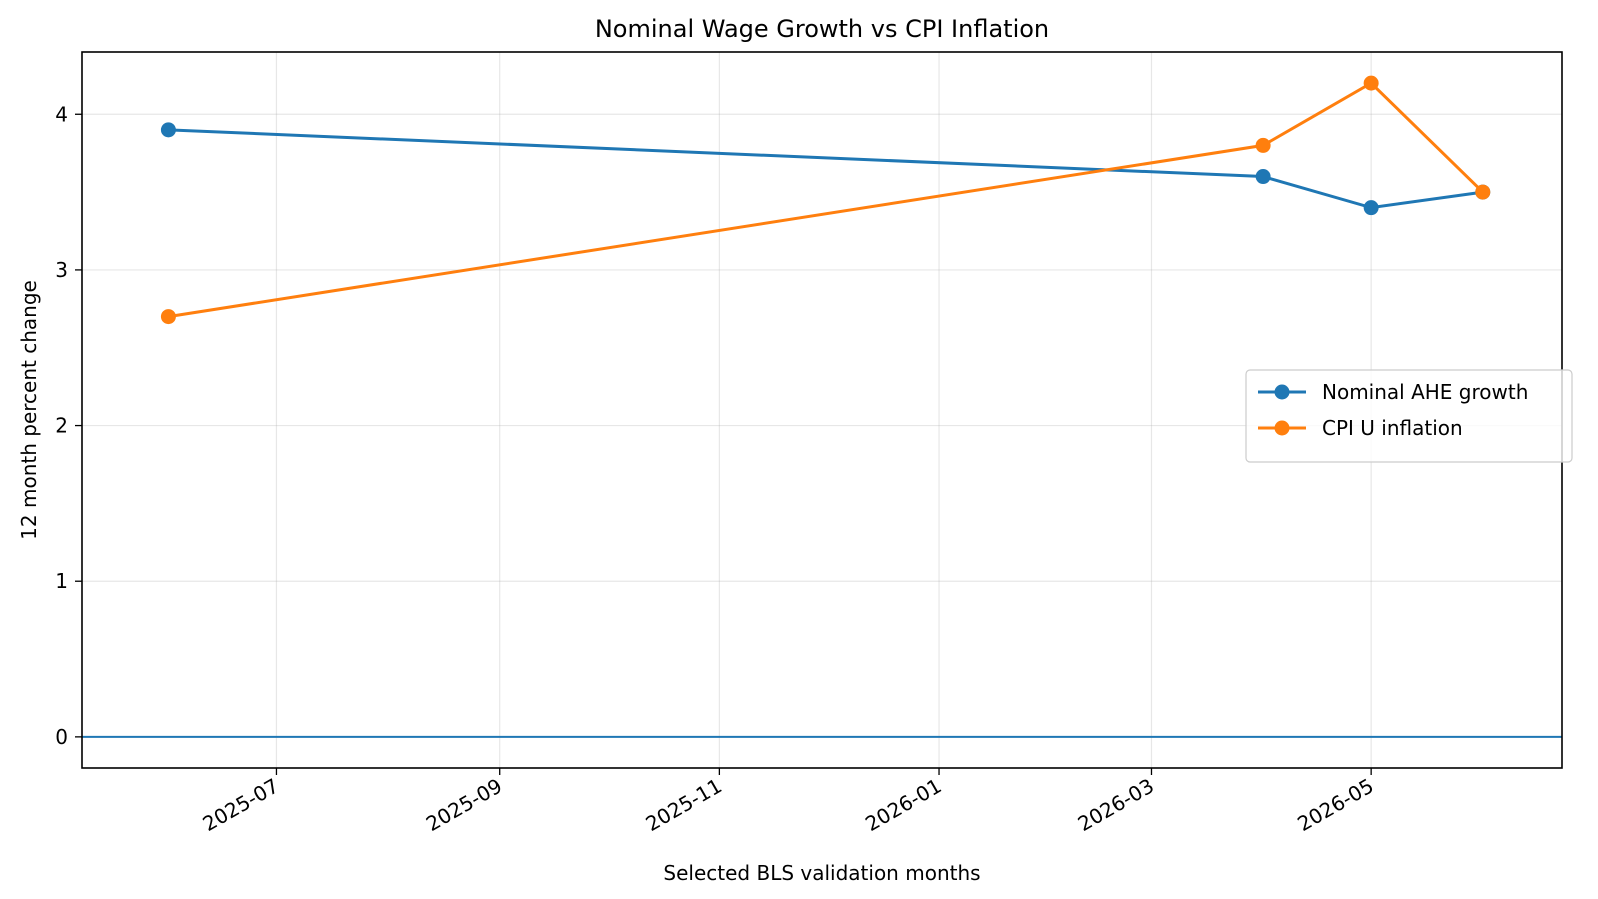 This screenshot has width=1598, height=899. Describe the element at coordinates (1425, 392) in the screenshot. I see `legend-label: Nominal AHE growth` at that location.